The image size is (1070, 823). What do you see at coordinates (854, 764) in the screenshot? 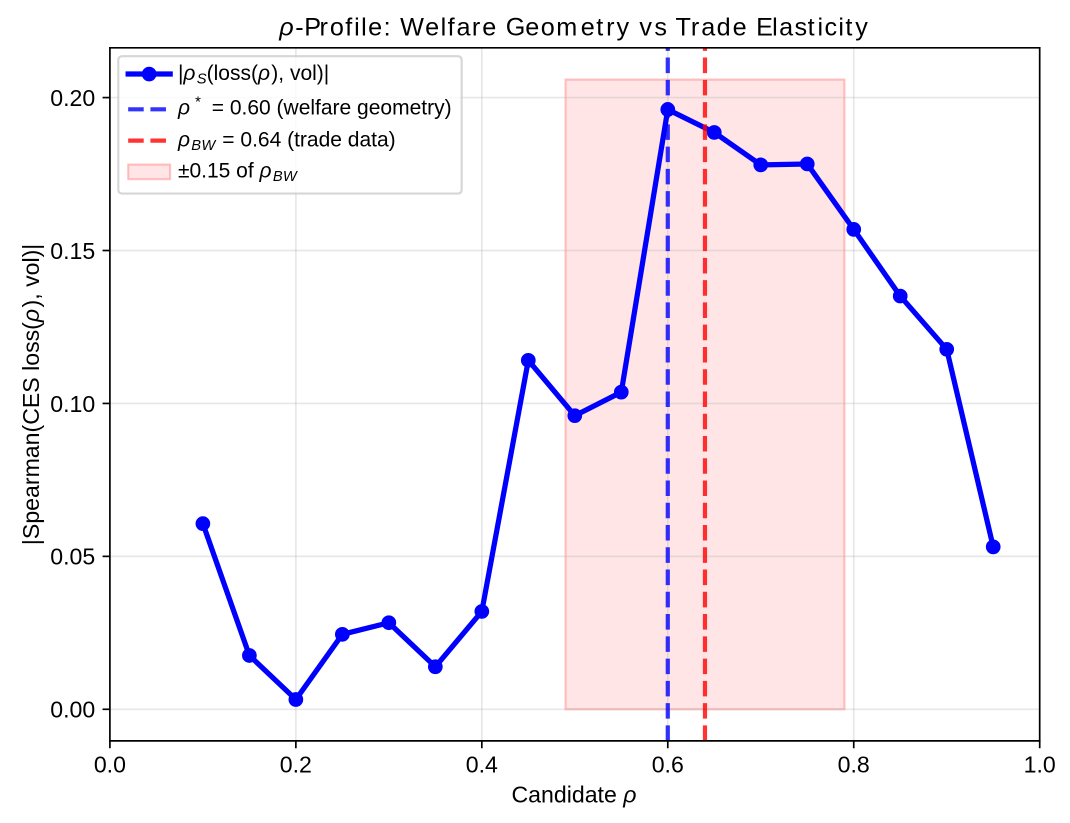
I see `svg-text: 0.8` at bounding box center [854, 764].